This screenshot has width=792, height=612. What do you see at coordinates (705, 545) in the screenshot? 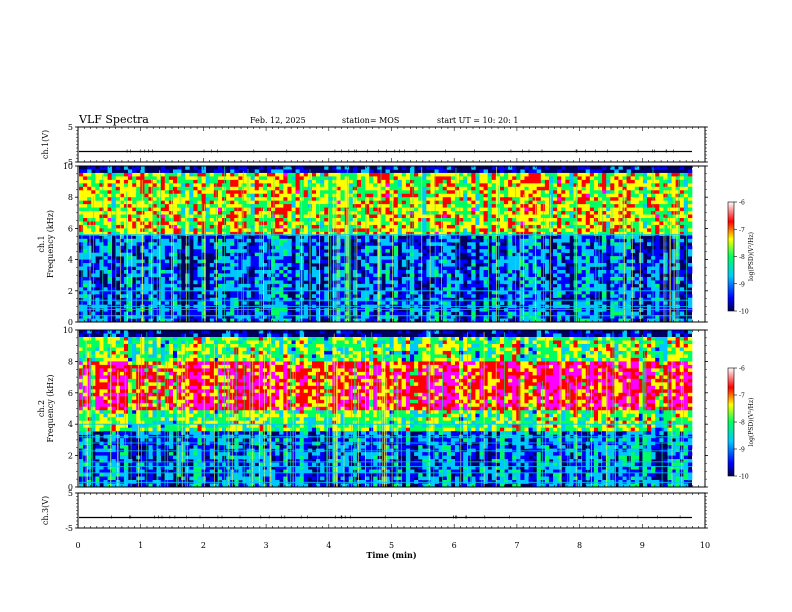
I see `x-tick-label: 10` at bounding box center [705, 545].